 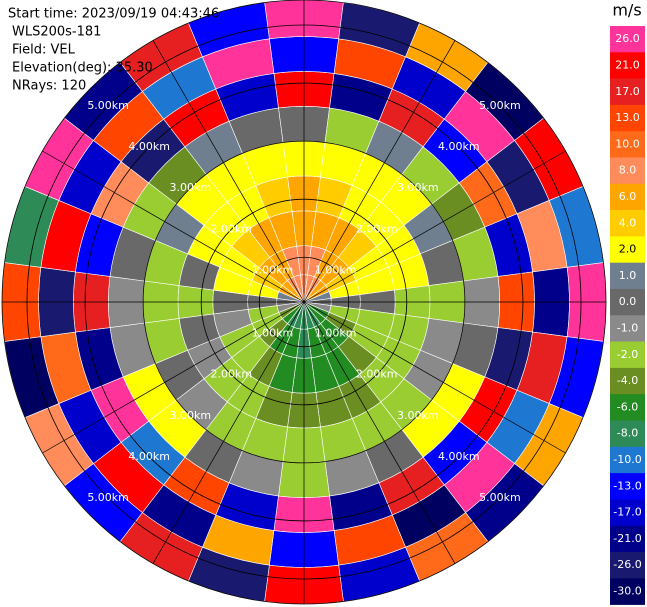 I want to click on colorbar-label: 6.0, so click(x=628, y=196).